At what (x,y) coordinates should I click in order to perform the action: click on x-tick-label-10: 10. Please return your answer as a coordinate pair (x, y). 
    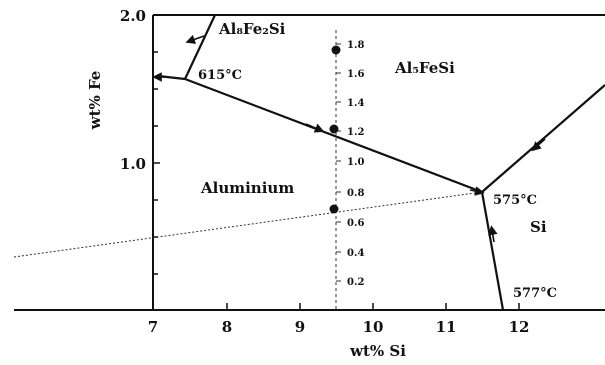
    Looking at the image, I should click on (373, 327).